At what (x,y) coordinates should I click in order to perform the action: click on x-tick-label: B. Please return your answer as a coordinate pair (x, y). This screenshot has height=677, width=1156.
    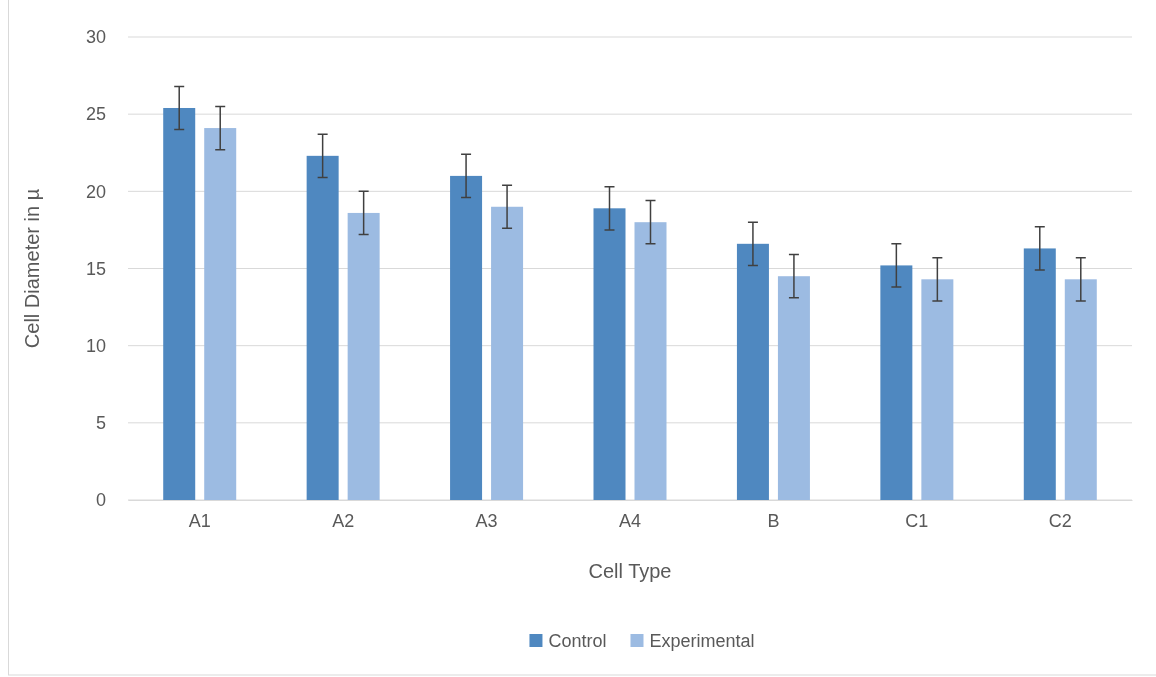
    Looking at the image, I should click on (773, 520).